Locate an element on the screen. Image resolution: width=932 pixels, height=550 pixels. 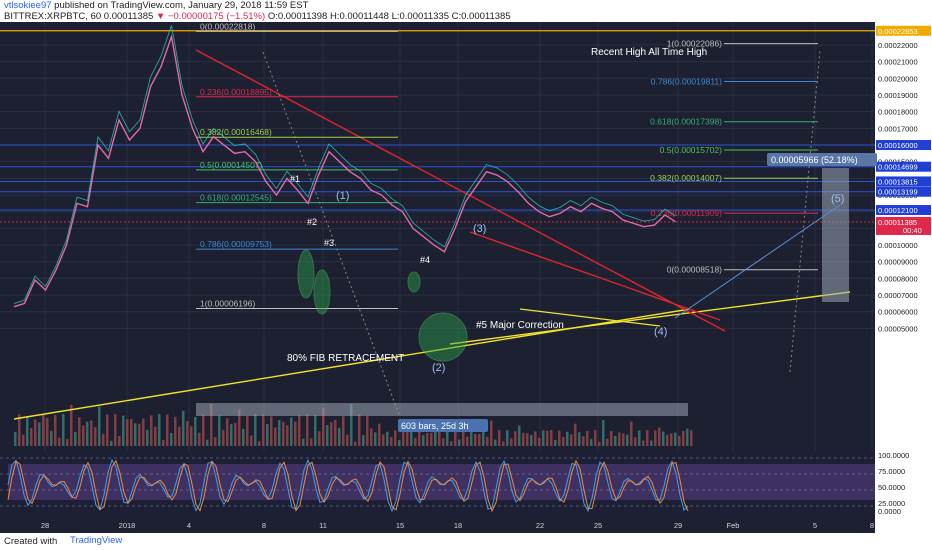
price-tick-label: 0.00009000 is located at coordinates (898, 262).